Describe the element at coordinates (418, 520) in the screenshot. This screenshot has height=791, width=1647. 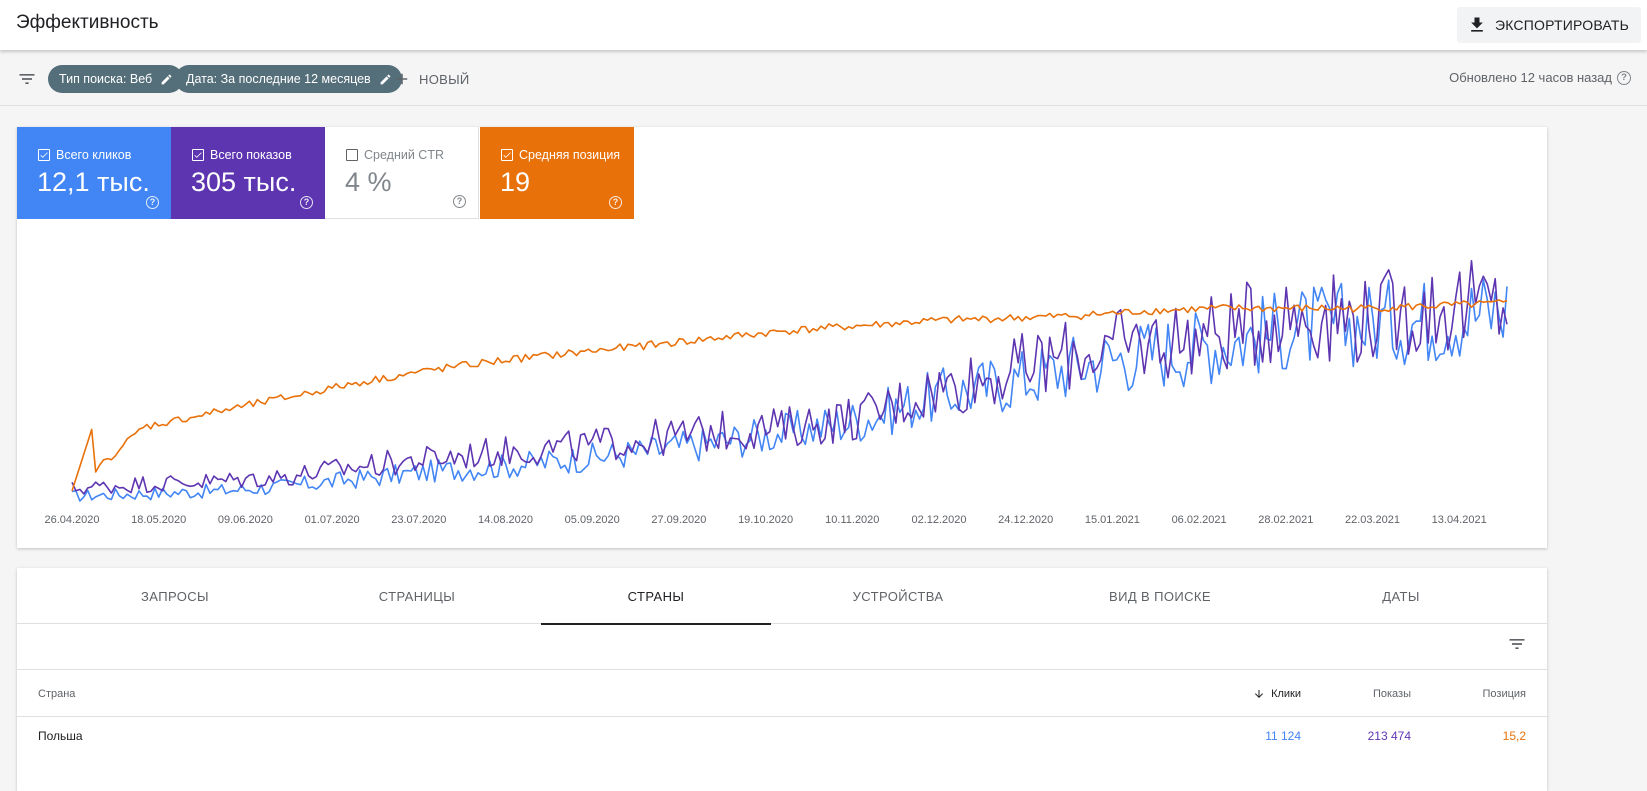
I see `x-tick-label: 23.07.2020` at that location.